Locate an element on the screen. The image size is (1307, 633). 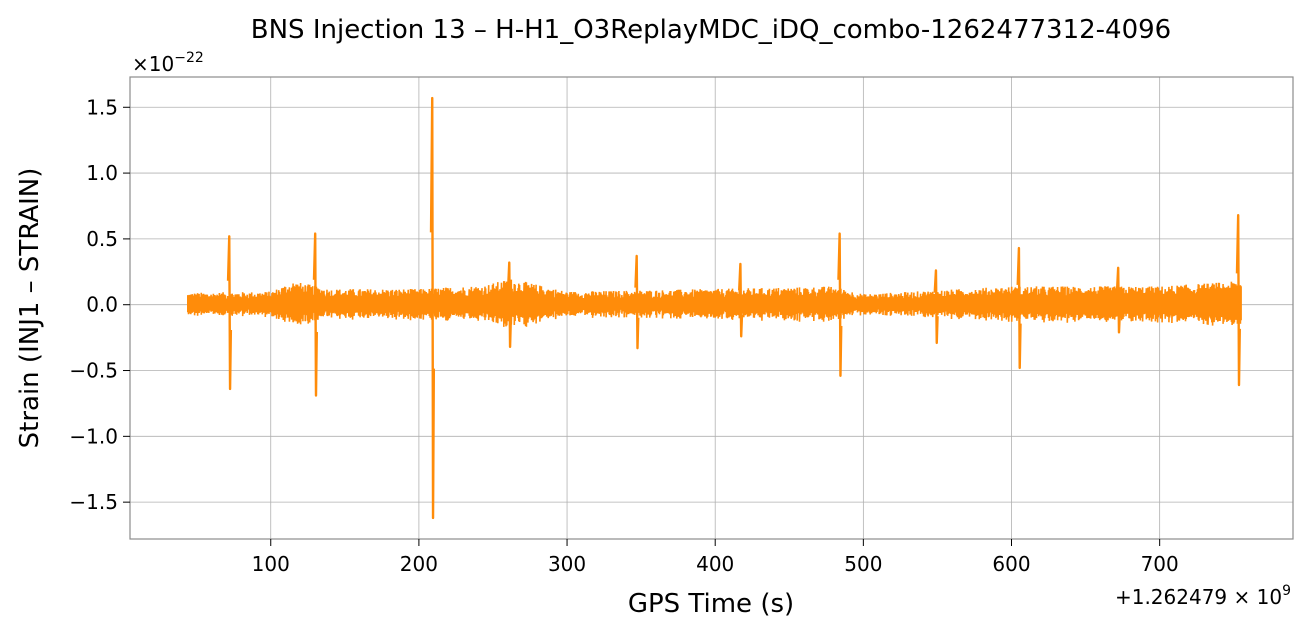
x-tick-label: 200 is located at coordinates (419, 564).